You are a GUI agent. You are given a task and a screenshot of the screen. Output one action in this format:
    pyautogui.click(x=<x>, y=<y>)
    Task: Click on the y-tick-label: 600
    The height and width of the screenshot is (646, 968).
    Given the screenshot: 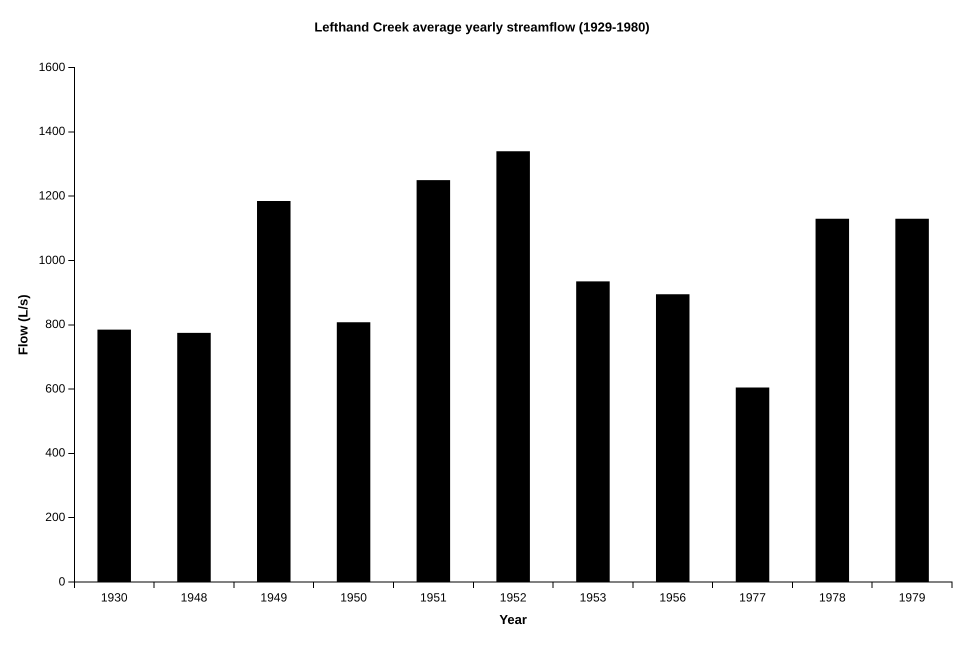 What is the action you would take?
    pyautogui.click(x=55, y=388)
    